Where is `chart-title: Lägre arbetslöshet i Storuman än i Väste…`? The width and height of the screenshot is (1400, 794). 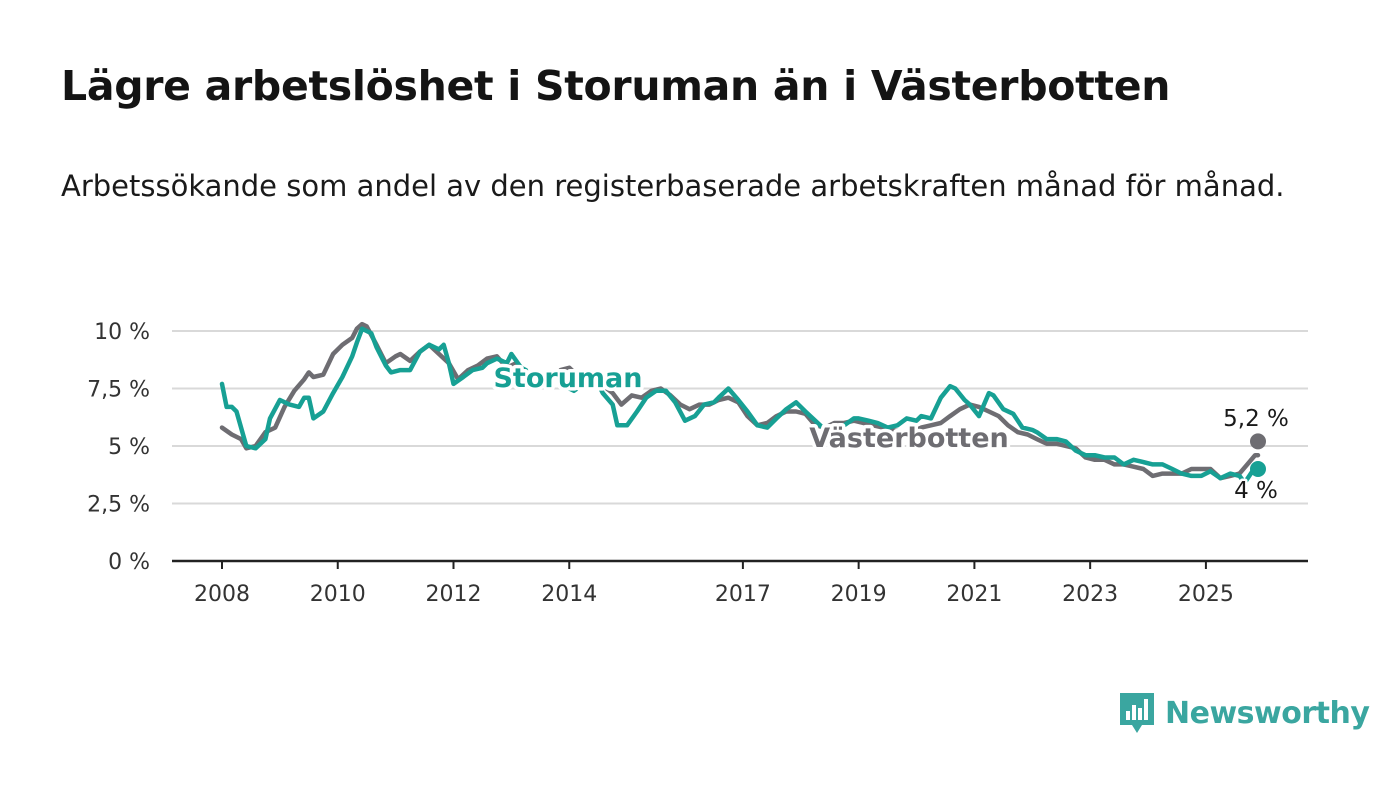
chart-title: Lägre arbetslöshet i Storuman än i Väste… is located at coordinates (616, 86).